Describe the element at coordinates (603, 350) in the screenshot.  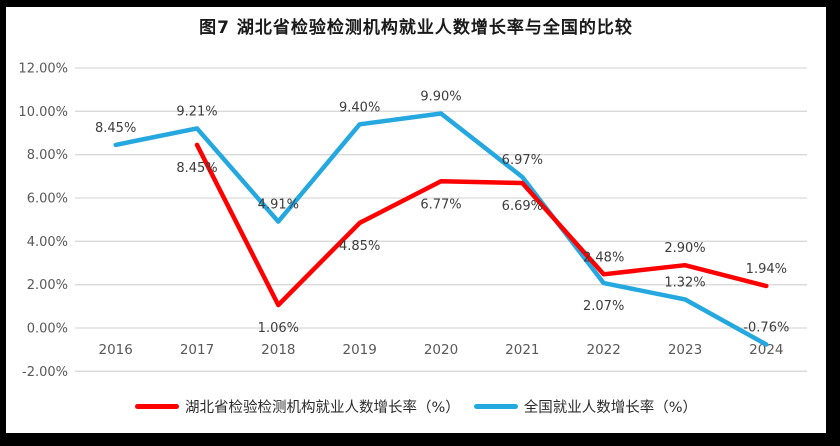
I see `x-axis-tick-label: 2022` at that location.